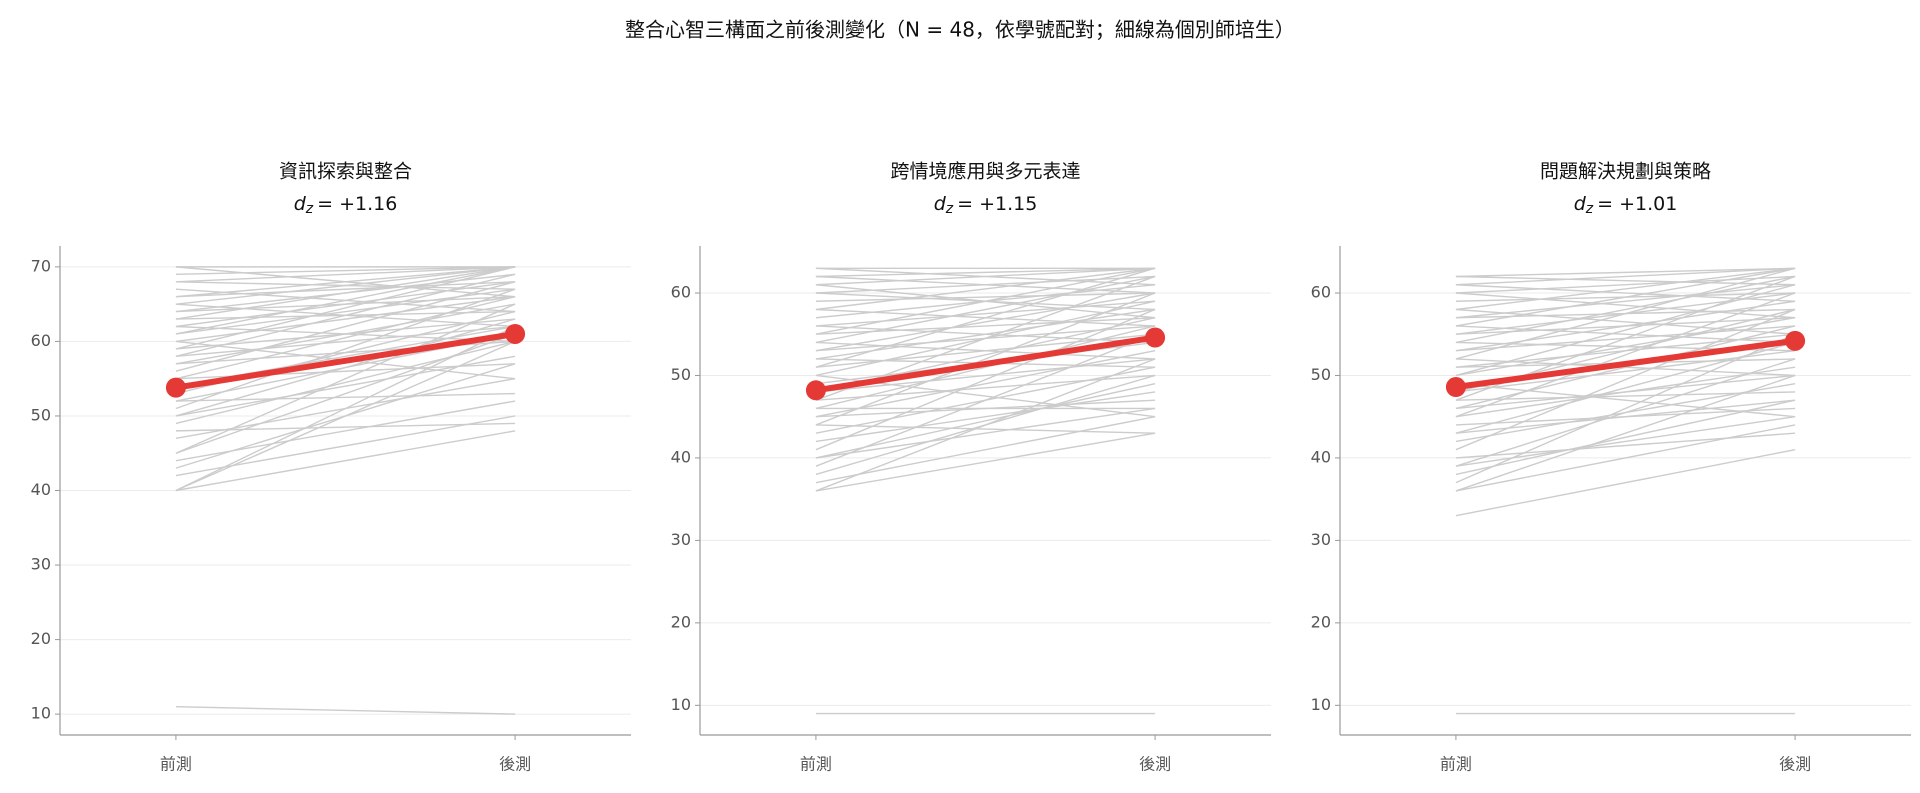 This screenshot has height=793, width=1920. I want to click on stat-text: = +1.16, so click(357, 204).